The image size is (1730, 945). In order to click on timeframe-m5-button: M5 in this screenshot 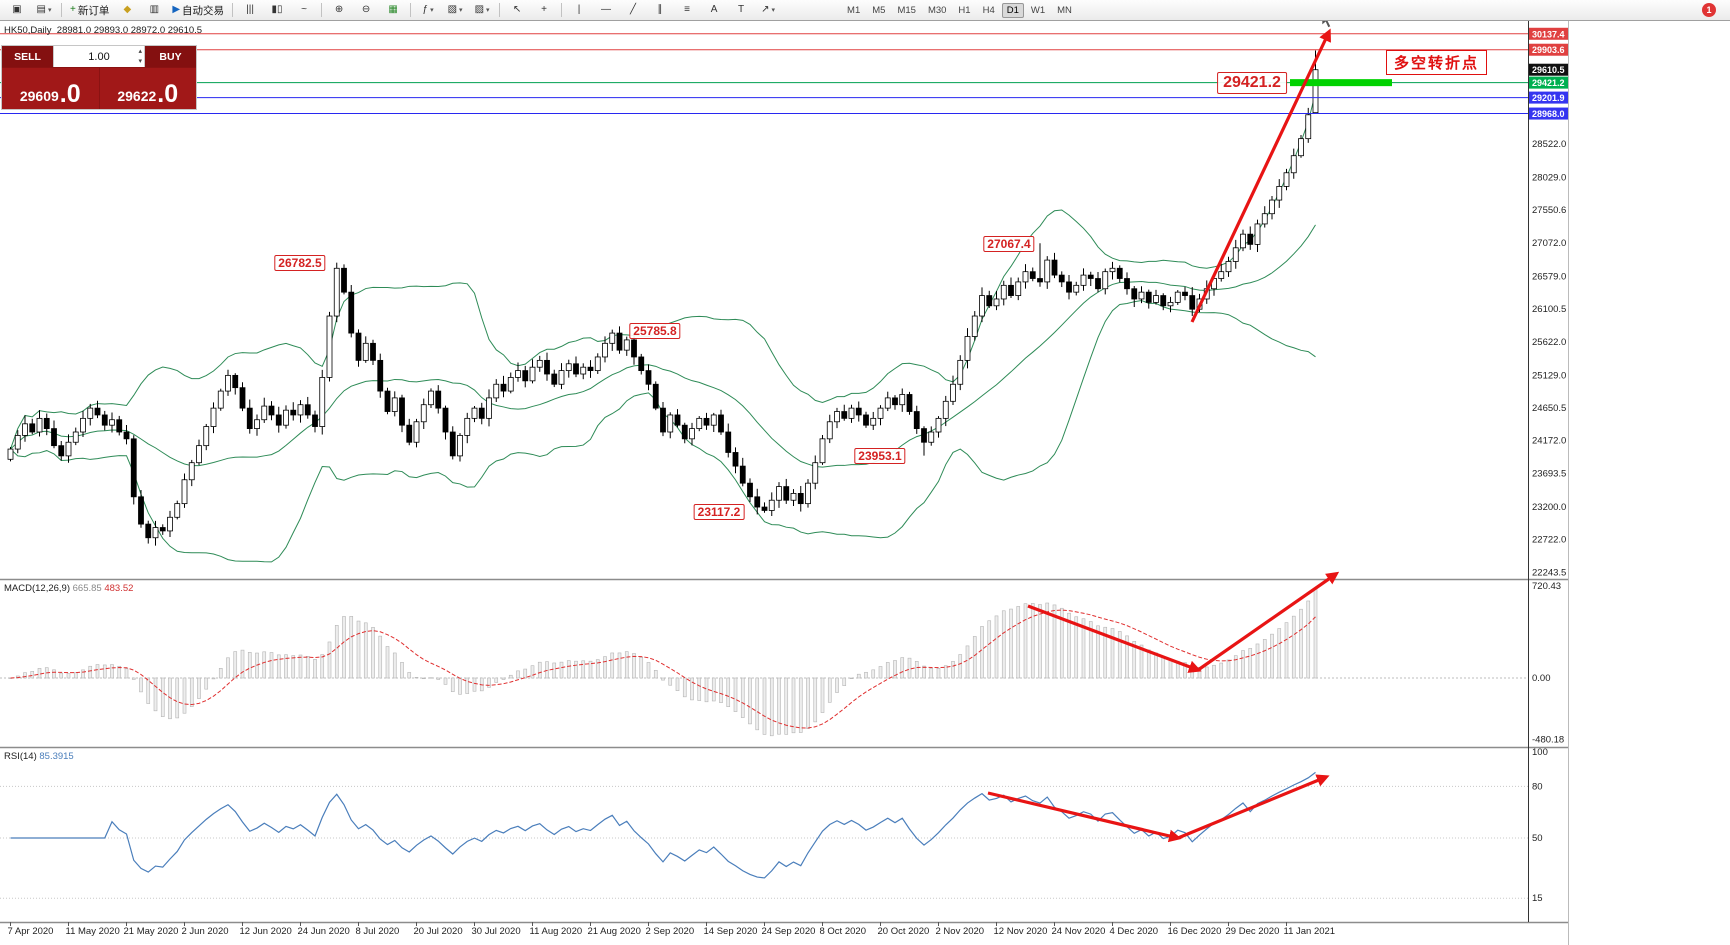, I will do `click(879, 10)`.